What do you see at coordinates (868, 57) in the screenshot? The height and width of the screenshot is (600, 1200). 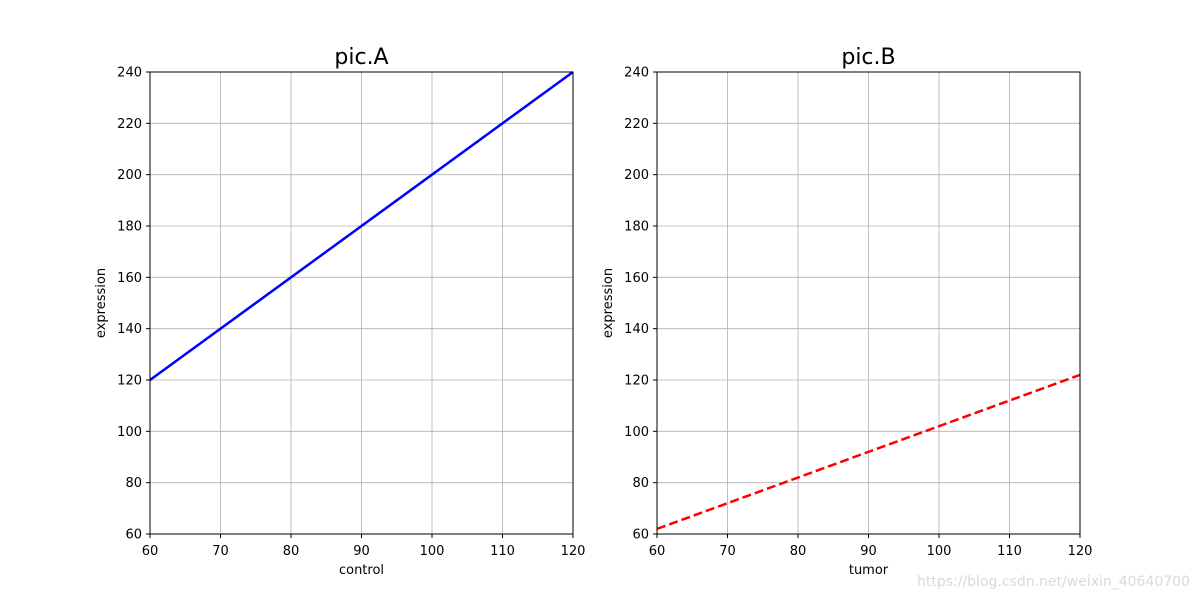 I see `chart-title: pic.B` at bounding box center [868, 57].